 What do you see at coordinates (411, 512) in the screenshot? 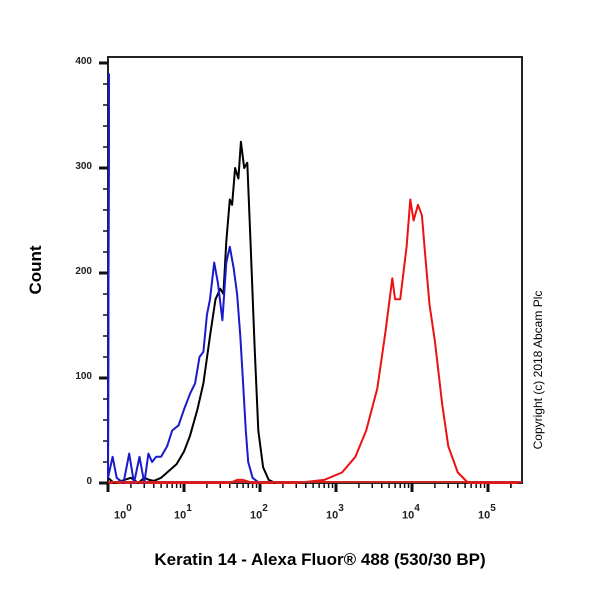
I see `x-tick-label: 10⁴` at bounding box center [411, 512].